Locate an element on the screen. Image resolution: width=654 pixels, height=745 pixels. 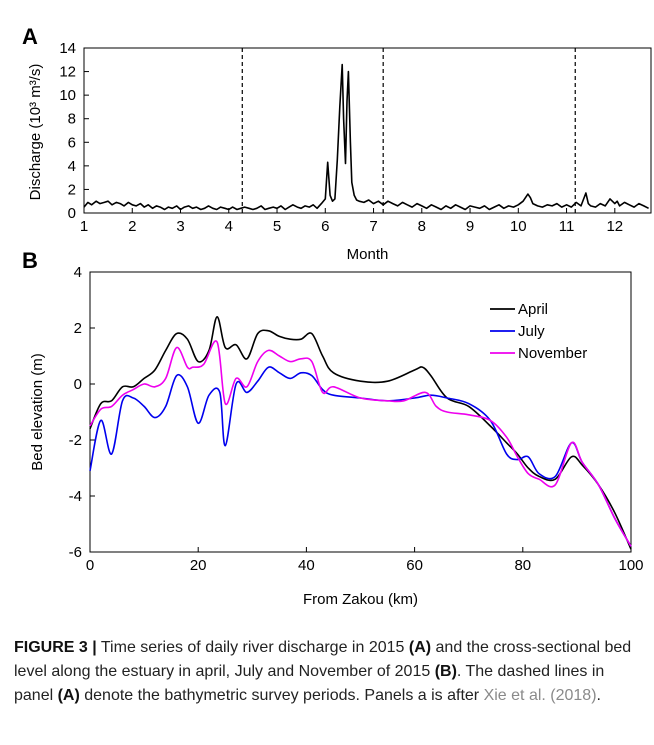
y-tick-label: -4 is located at coordinates (75, 496).